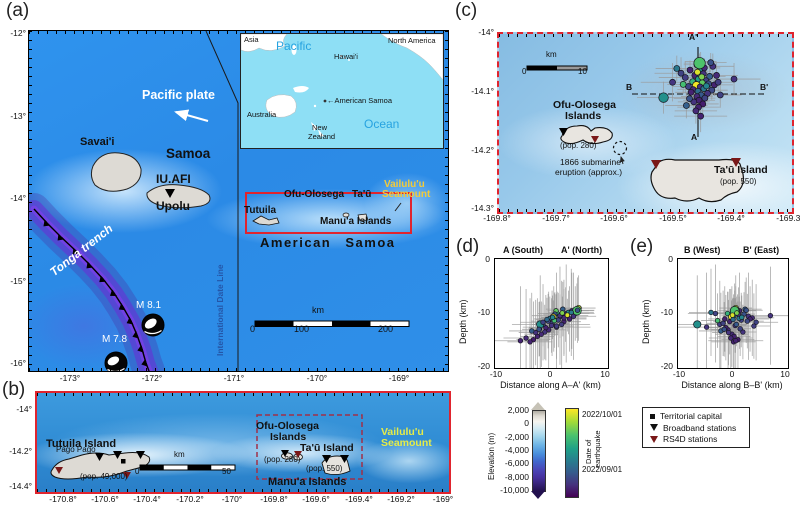 This screenshot has width=800, height=512. What do you see at coordinates (446, 201) in the screenshot?
I see `panel-a-ticks-right` at bounding box center [446, 201].